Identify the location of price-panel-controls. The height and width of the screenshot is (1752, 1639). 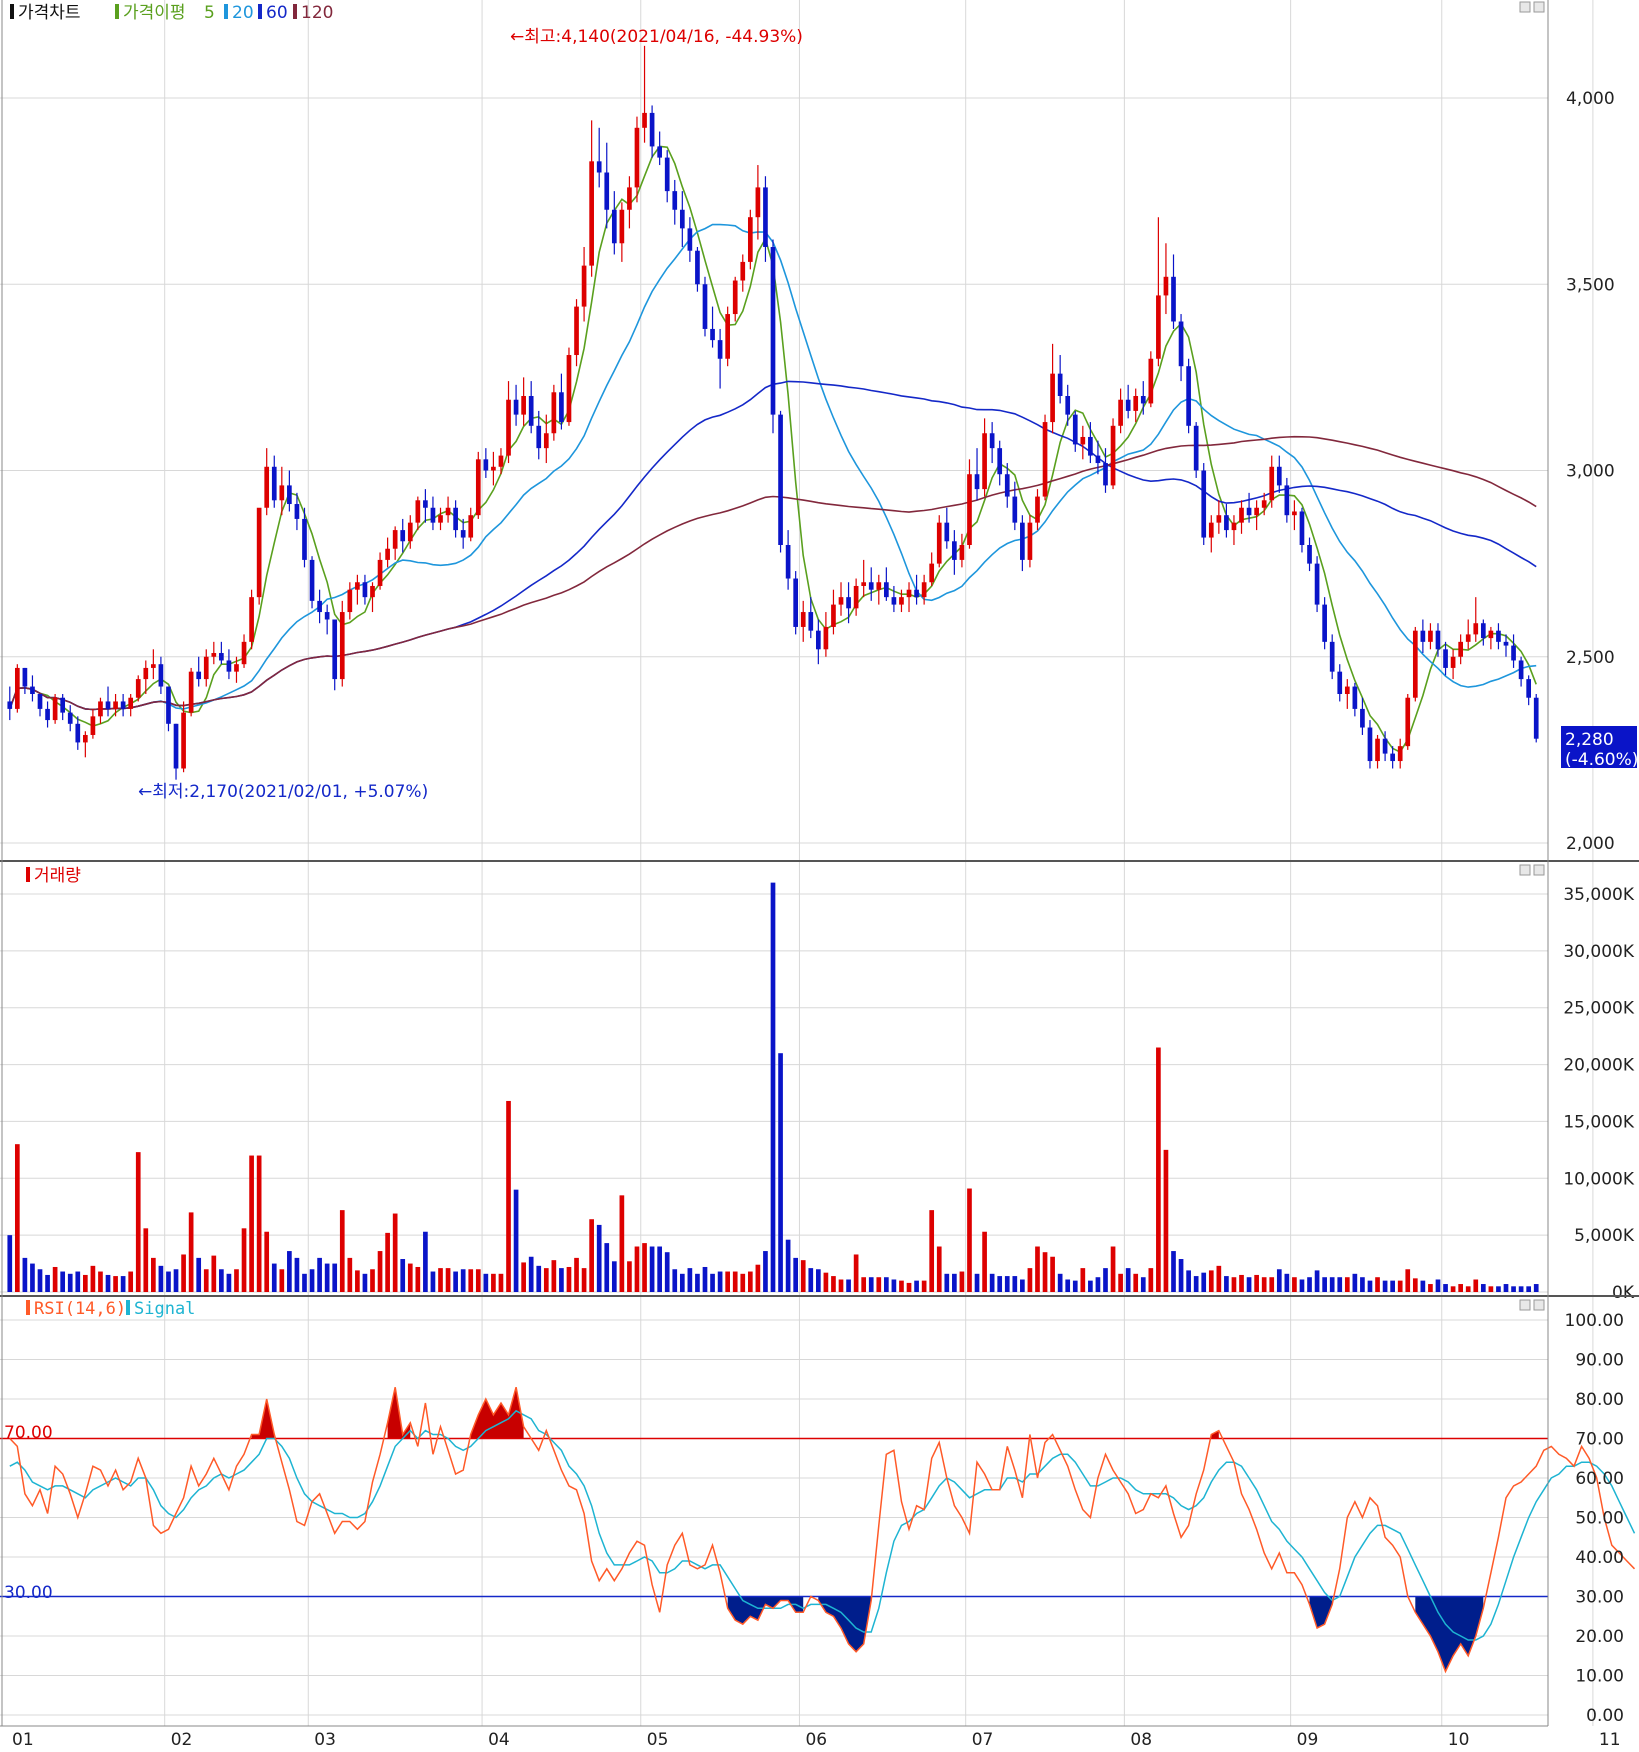
(1532, 7).